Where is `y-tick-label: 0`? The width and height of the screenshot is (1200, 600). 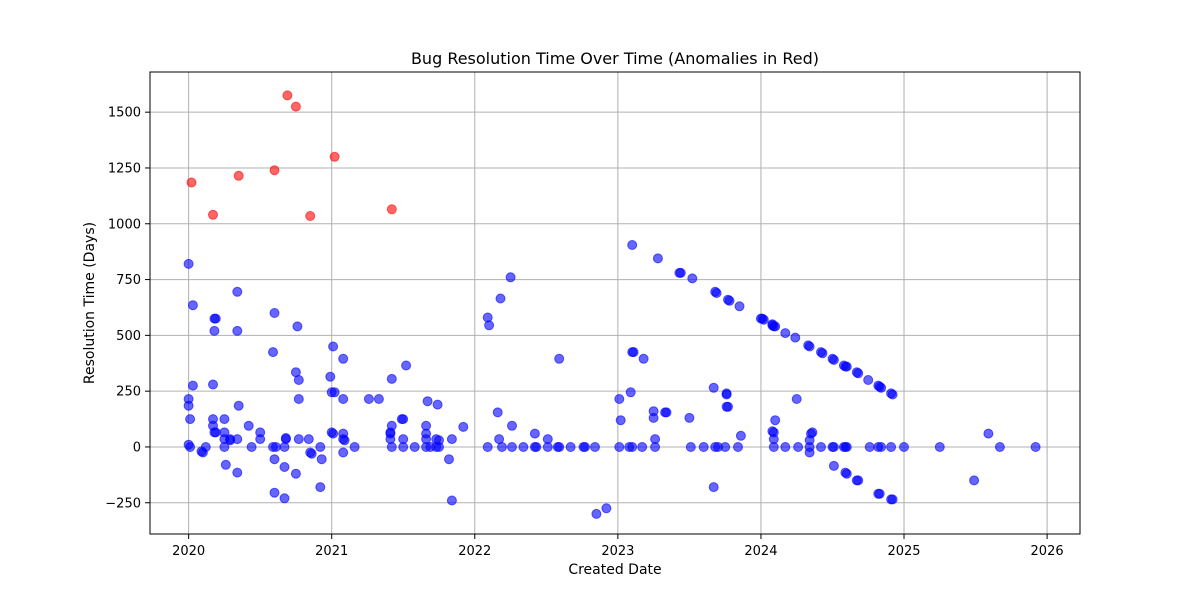
y-tick-label: 0 is located at coordinates (137, 447).